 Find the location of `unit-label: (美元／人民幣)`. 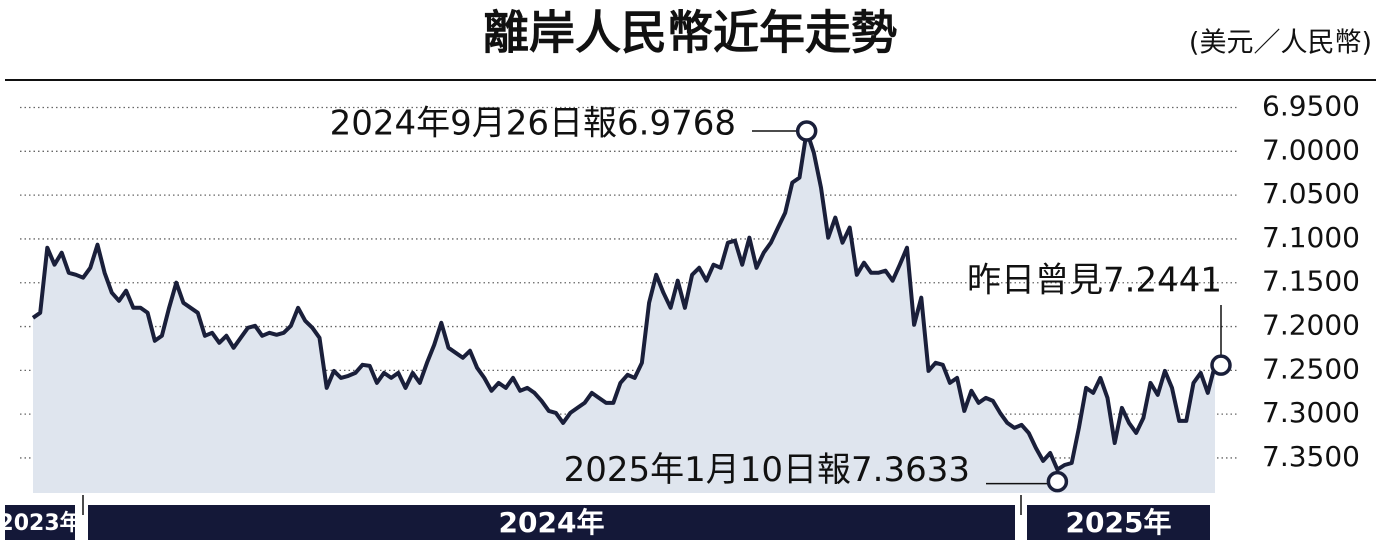

unit-label: (美元／人民幣) is located at coordinates (1280, 43).